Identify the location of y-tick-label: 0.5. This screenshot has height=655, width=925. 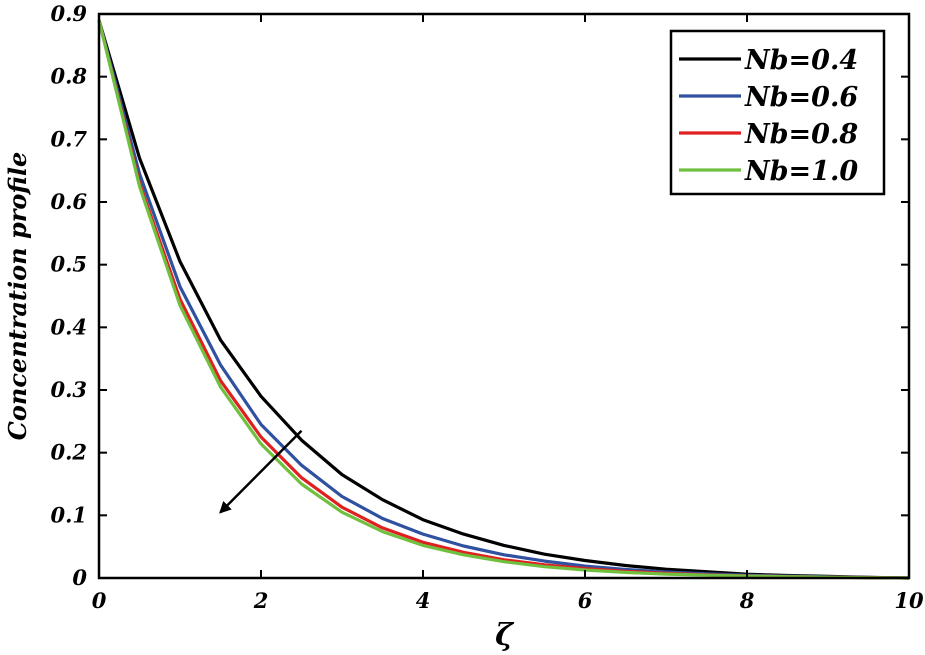
(68, 264).